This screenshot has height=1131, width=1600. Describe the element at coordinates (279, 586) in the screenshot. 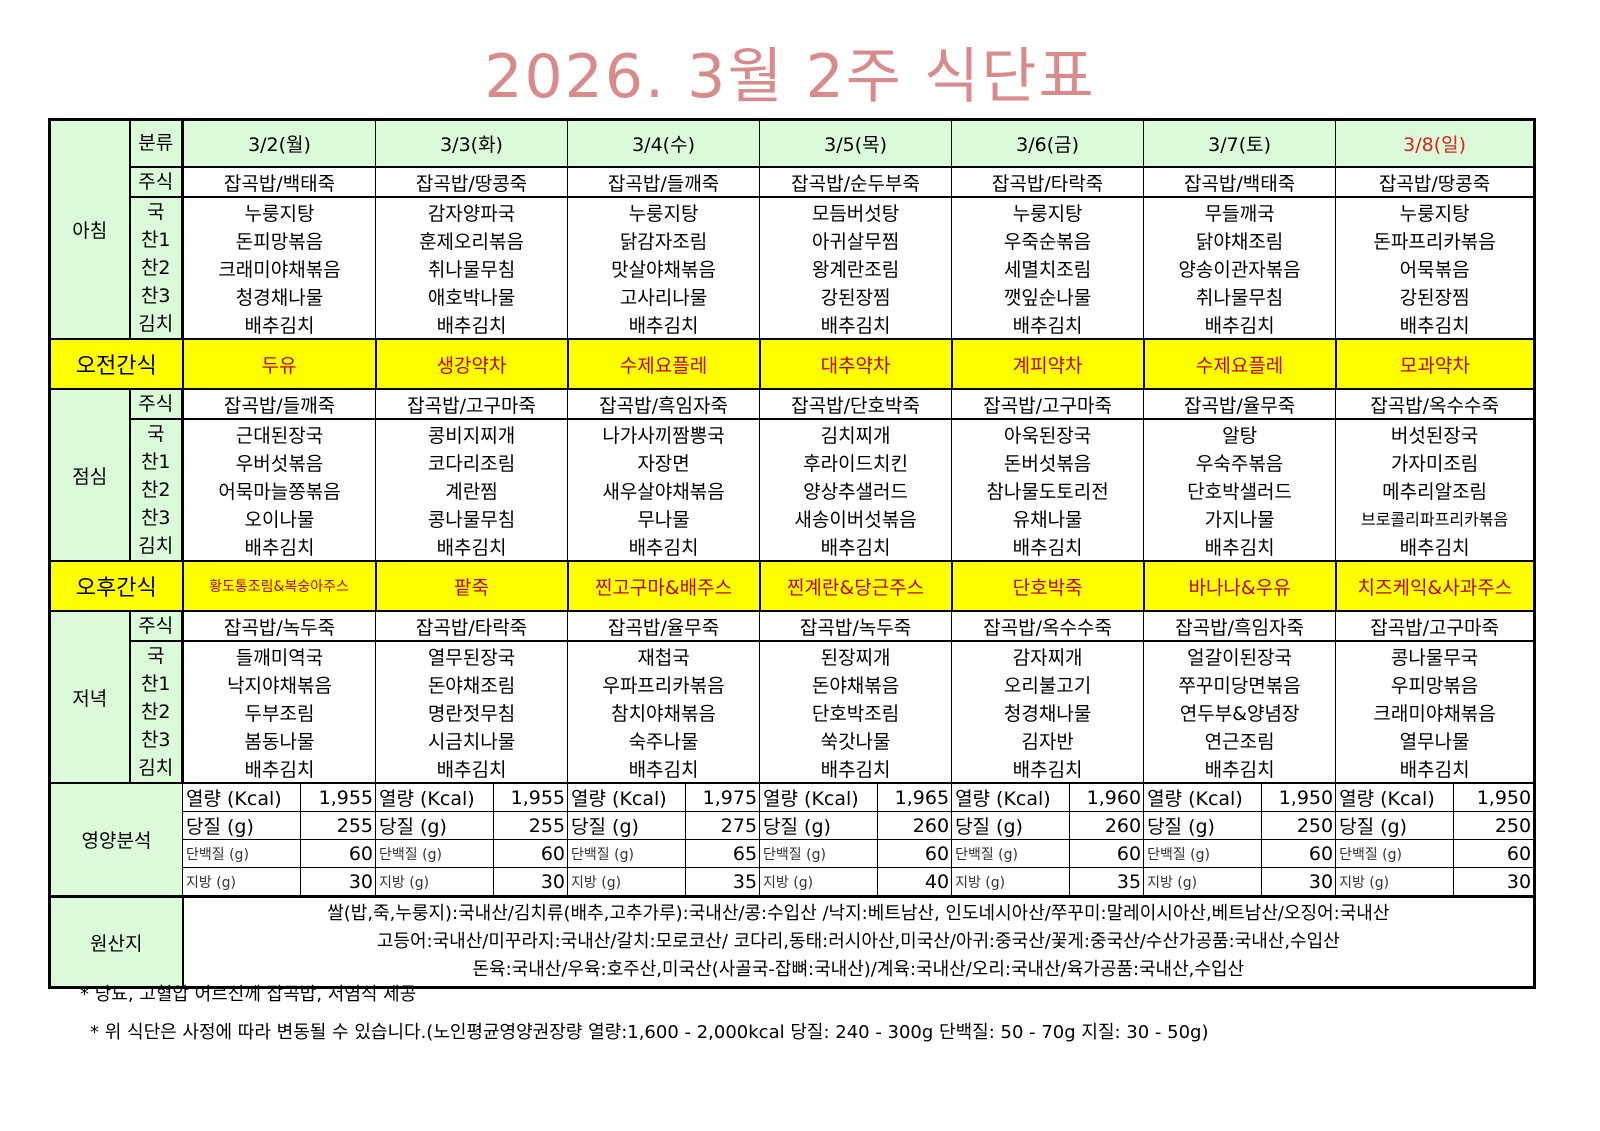

I see `snack-item: 황도통조림&복숭아주스` at that location.